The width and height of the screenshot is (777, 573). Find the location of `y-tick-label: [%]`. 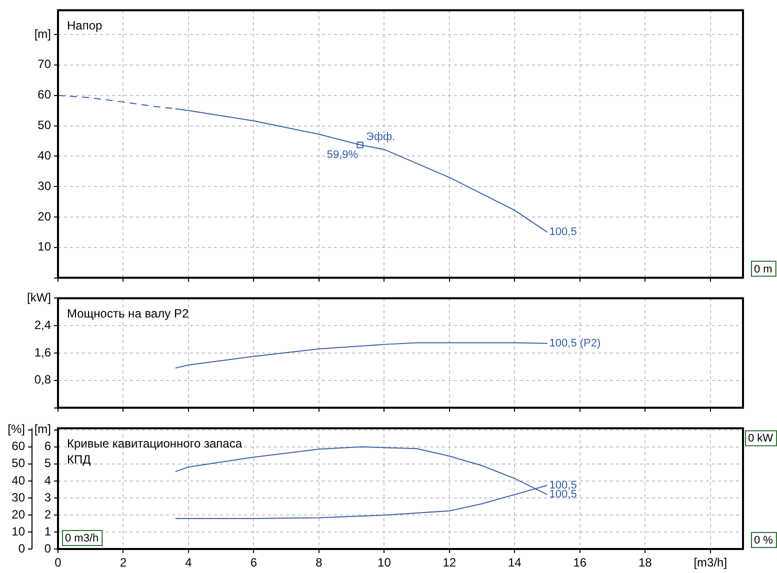

y-tick-label: [%] is located at coordinates (16, 429).